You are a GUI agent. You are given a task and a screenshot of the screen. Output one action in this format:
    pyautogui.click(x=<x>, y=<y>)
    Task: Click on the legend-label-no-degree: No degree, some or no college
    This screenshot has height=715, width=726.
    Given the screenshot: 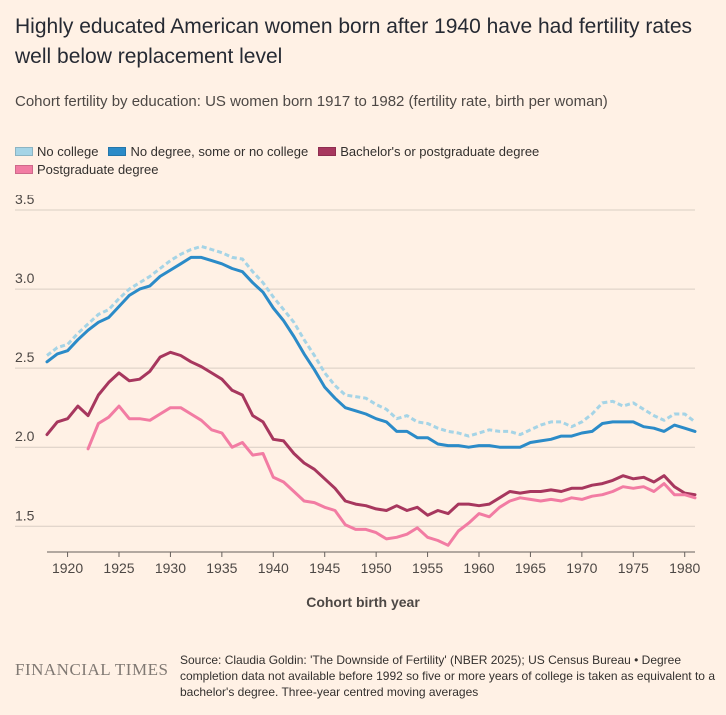 What is the action you would take?
    pyautogui.click(x=219, y=151)
    